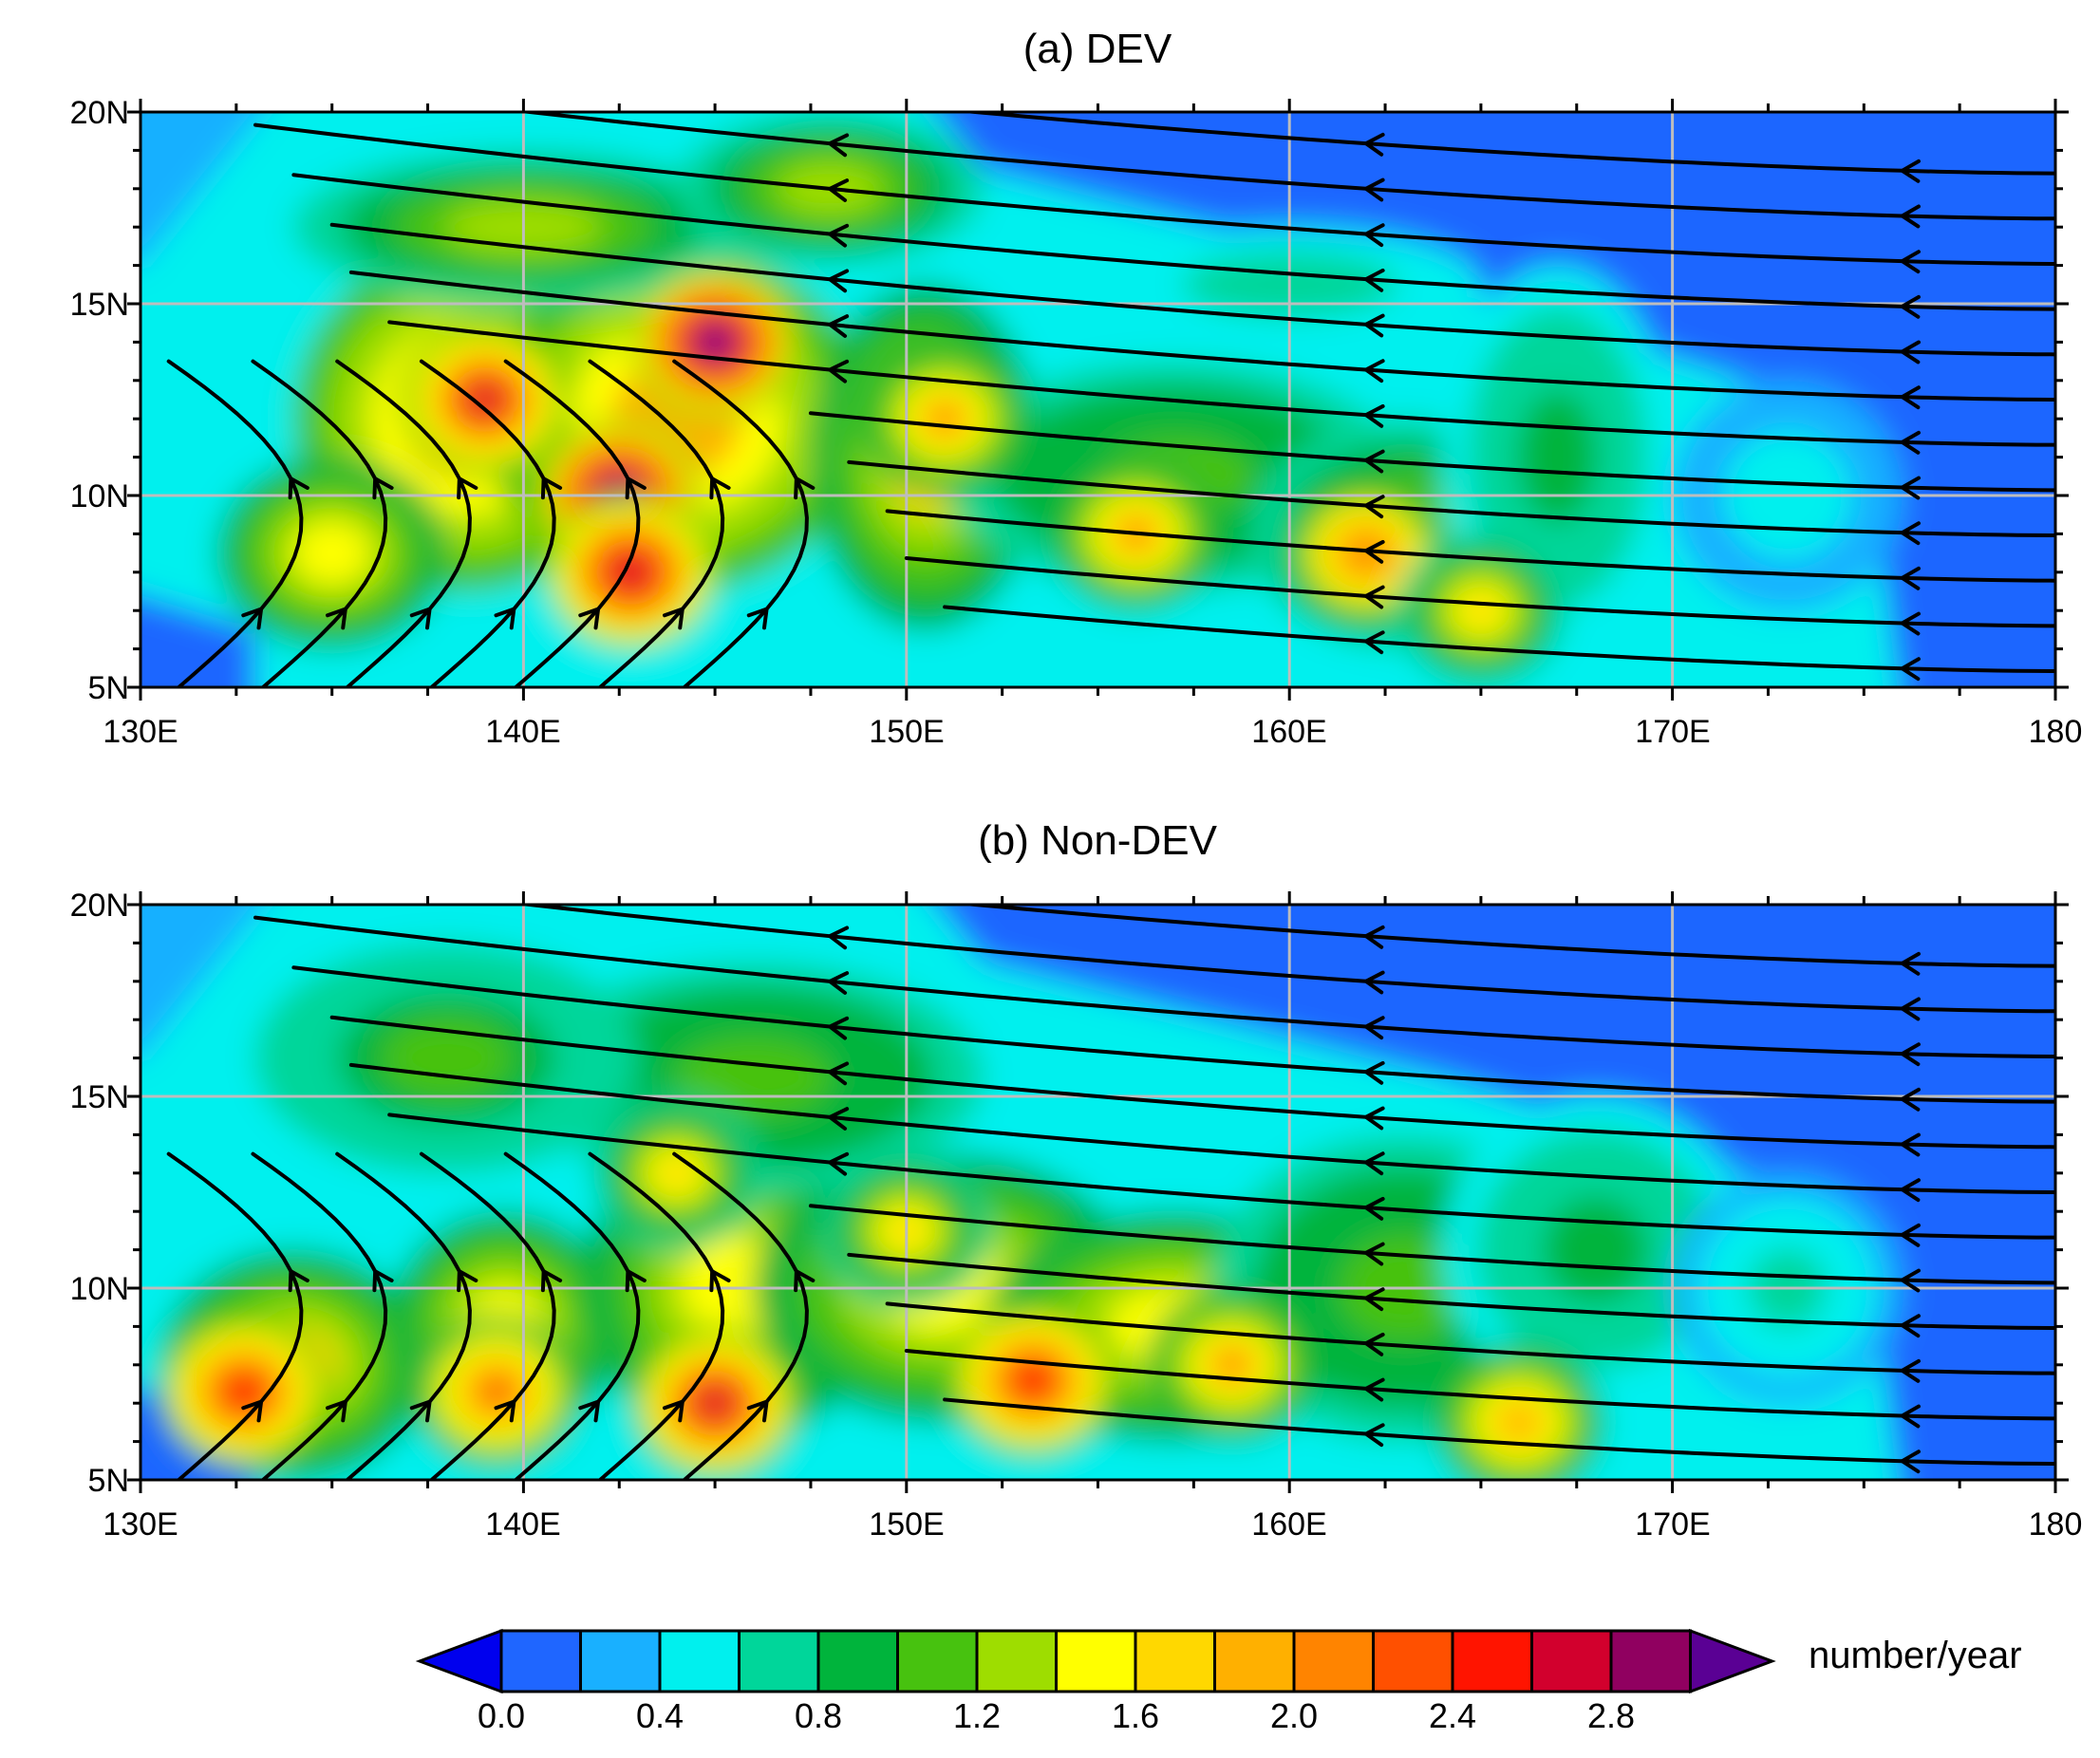 This screenshot has height=1758, width=2100. I want to click on colorbar-over-triangle, so click(1732, 1661).